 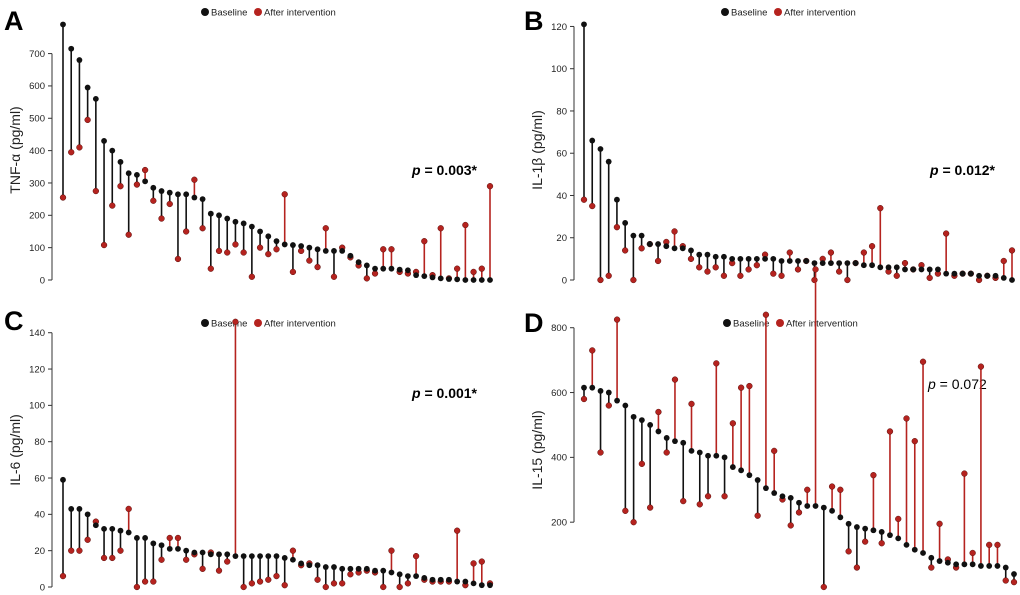 What do you see at coordinates (229, 13) in the screenshot?
I see `legend-baseline-label: Baseline` at bounding box center [229, 13].